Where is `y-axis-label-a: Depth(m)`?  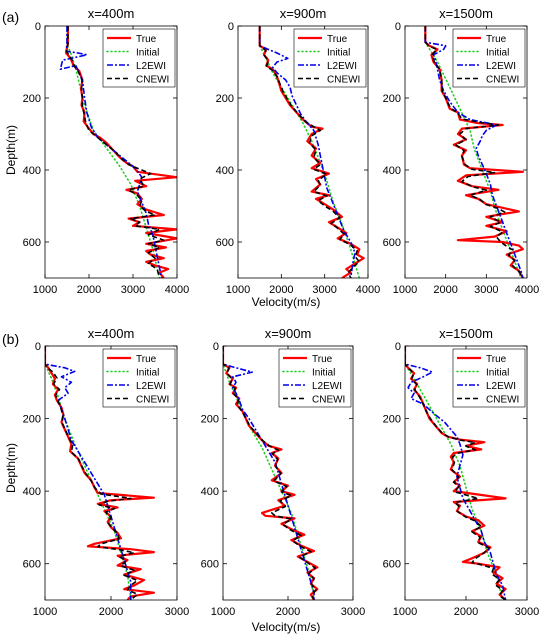 y-axis-label-a: Depth(m) is located at coordinates (11, 150).